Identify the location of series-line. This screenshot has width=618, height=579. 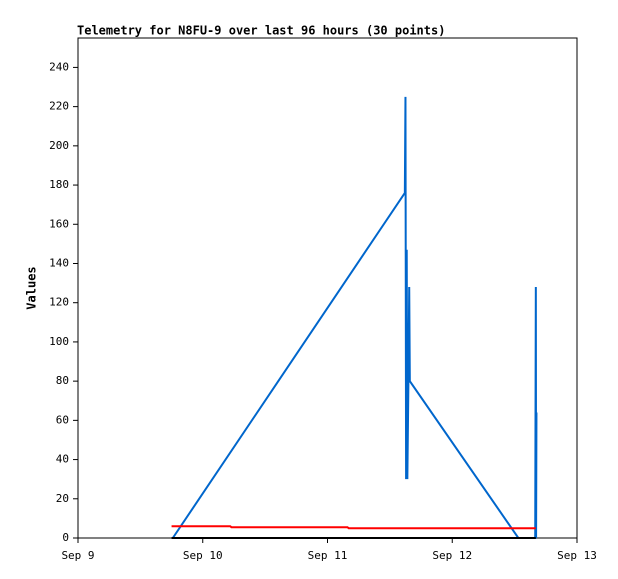
(353, 527).